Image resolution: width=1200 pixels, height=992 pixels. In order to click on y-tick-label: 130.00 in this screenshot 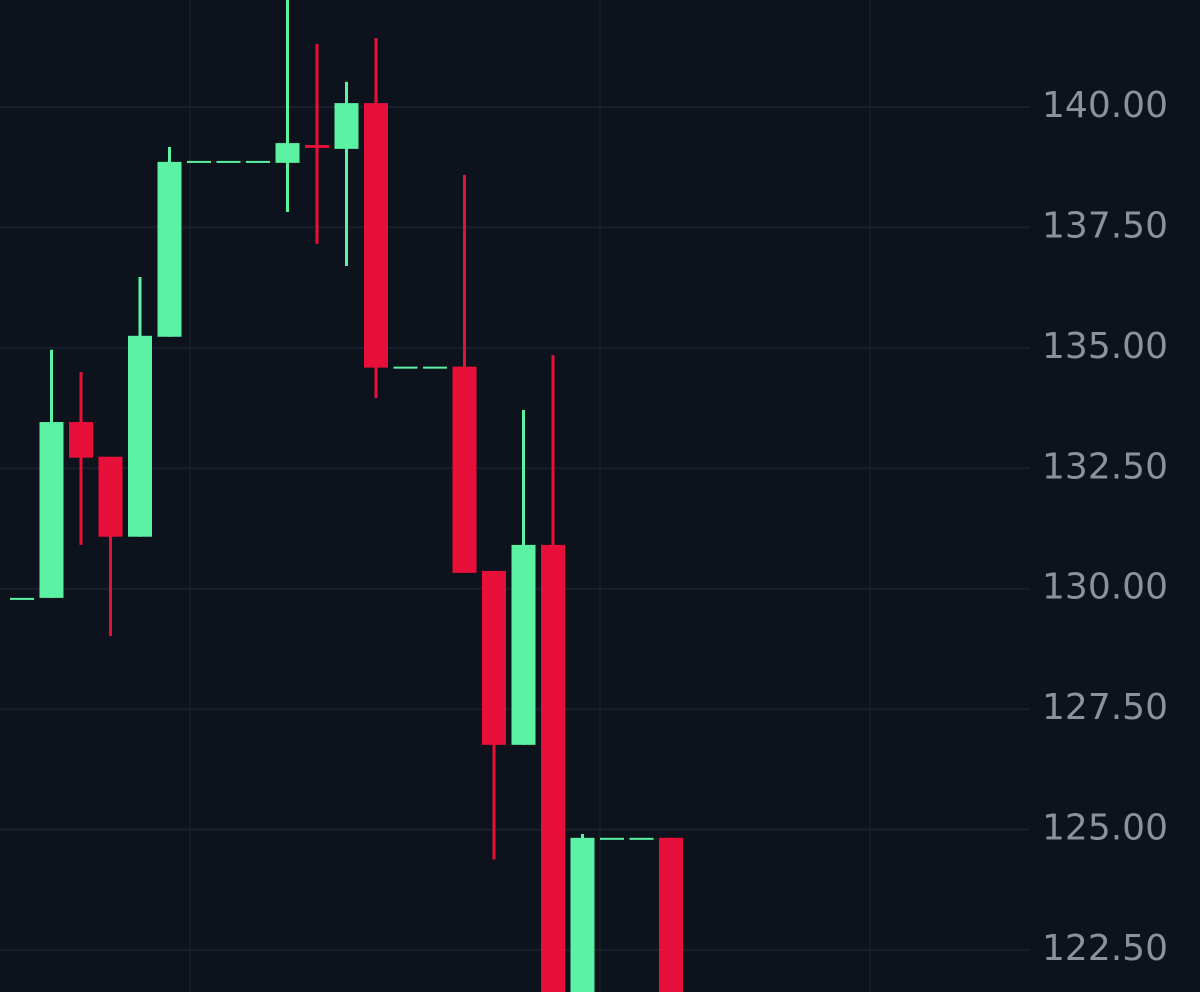, I will do `click(1105, 587)`.